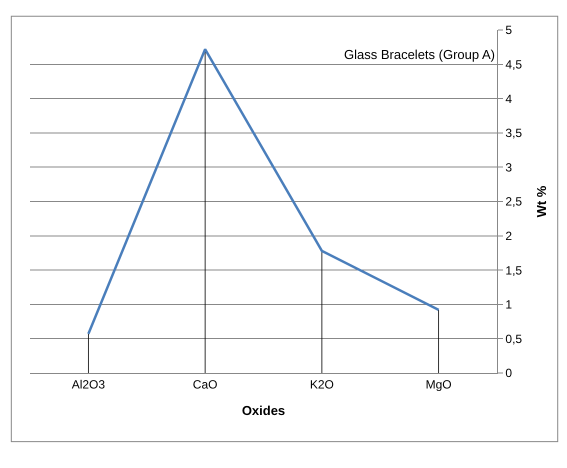  What do you see at coordinates (264, 410) in the screenshot?
I see `x-axis-title: Oxides` at bounding box center [264, 410].